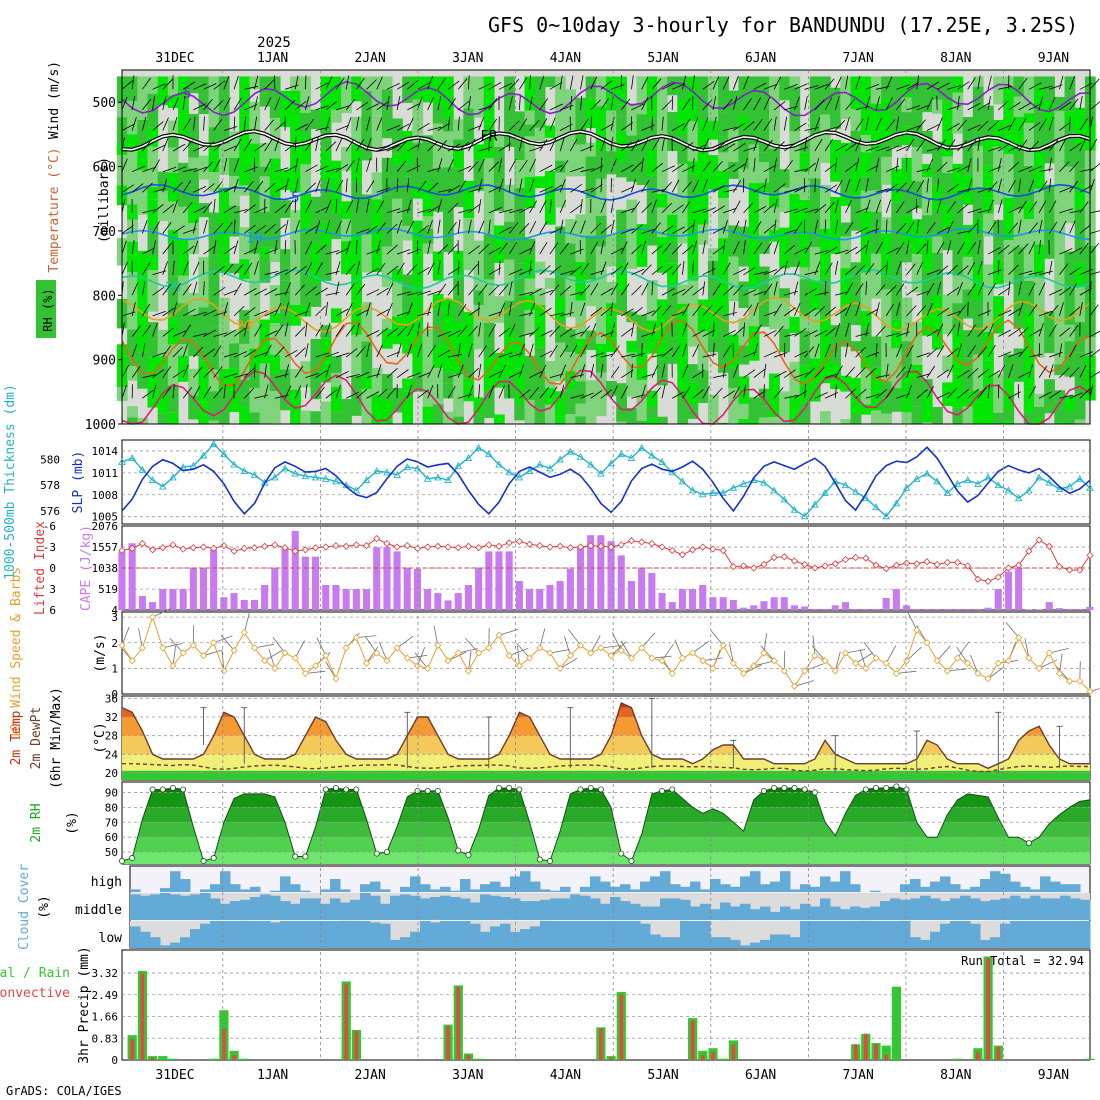 The height and width of the screenshot is (1100, 1100). I want to click on wind10m-point, so click(346, 648).